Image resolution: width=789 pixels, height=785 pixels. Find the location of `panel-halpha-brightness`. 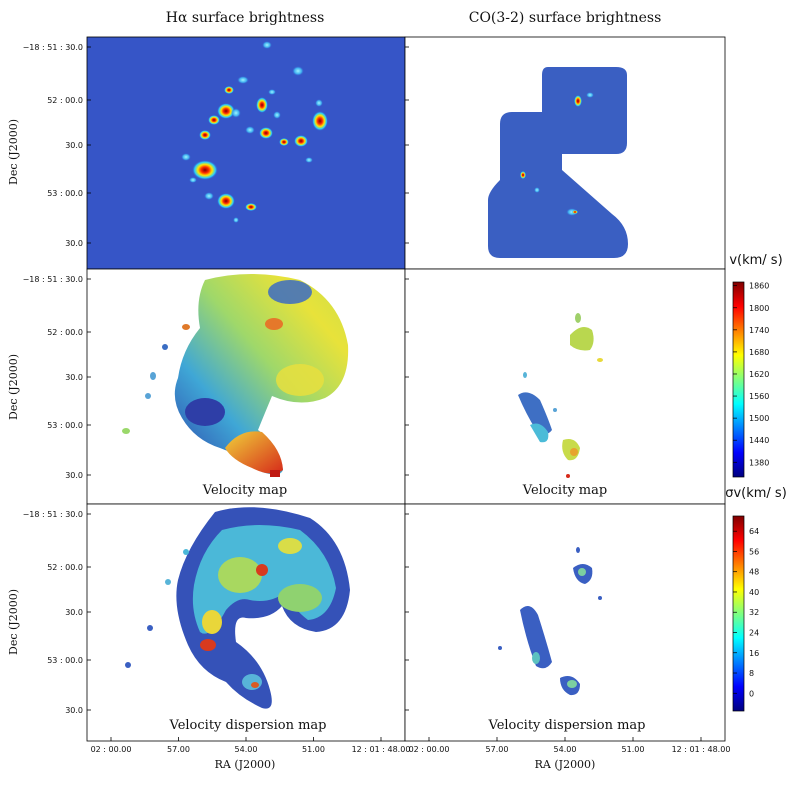

panel-halpha-brightness is located at coordinates (246, 153).